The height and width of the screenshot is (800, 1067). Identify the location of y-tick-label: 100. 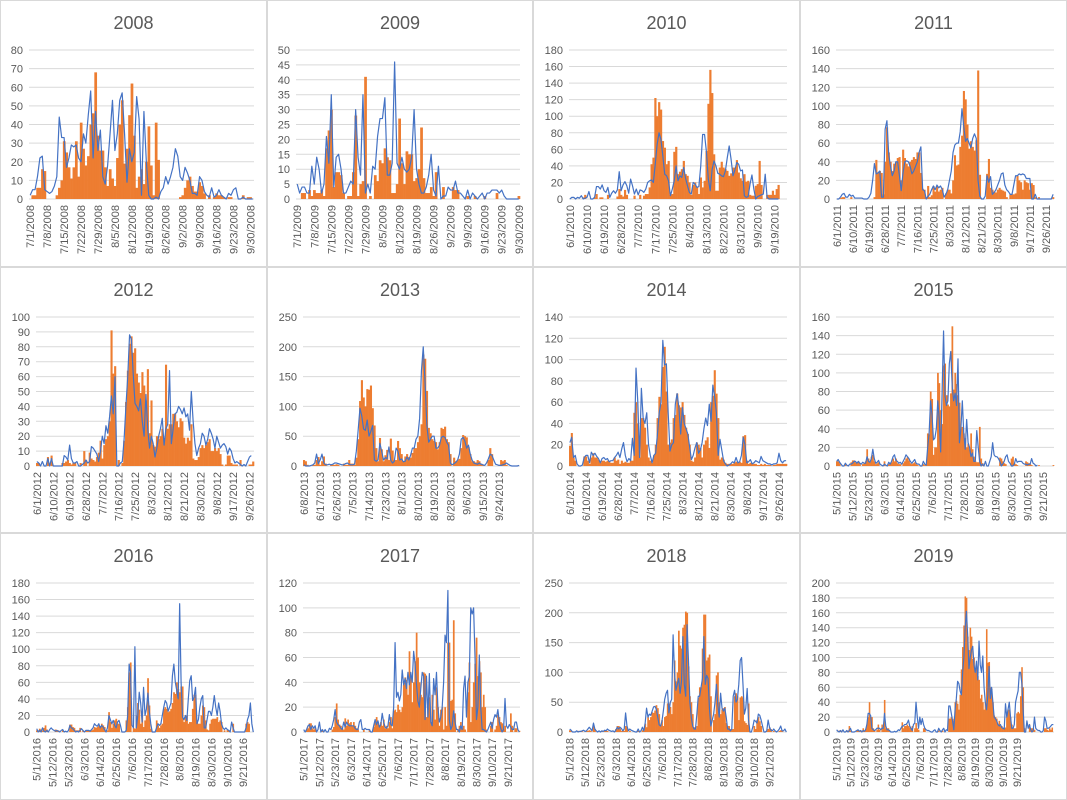
(554, 673).